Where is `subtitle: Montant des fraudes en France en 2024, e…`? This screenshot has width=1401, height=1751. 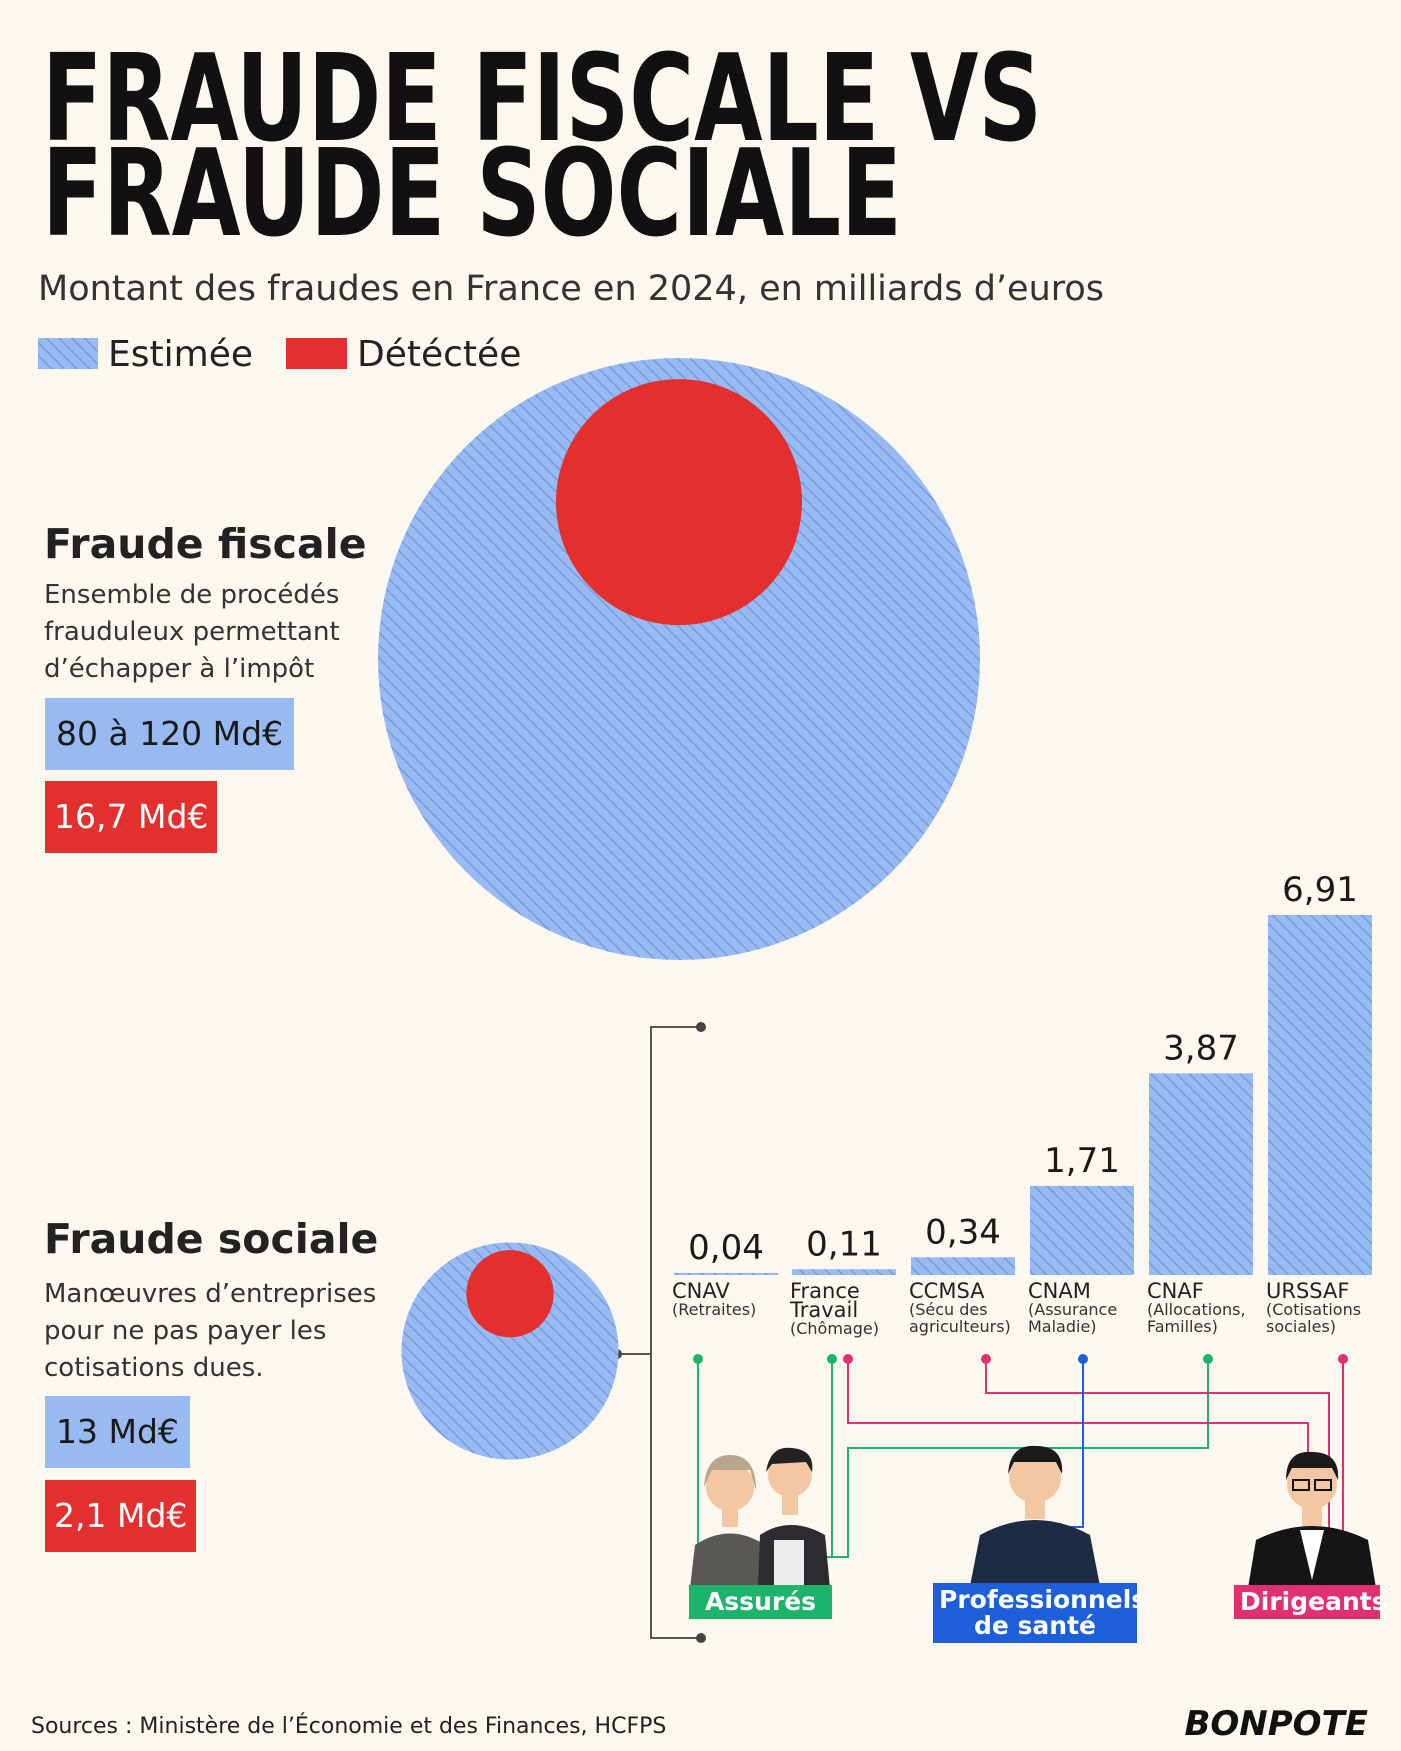 subtitle: Montant des fraudes en France en 2024, e… is located at coordinates (571, 289).